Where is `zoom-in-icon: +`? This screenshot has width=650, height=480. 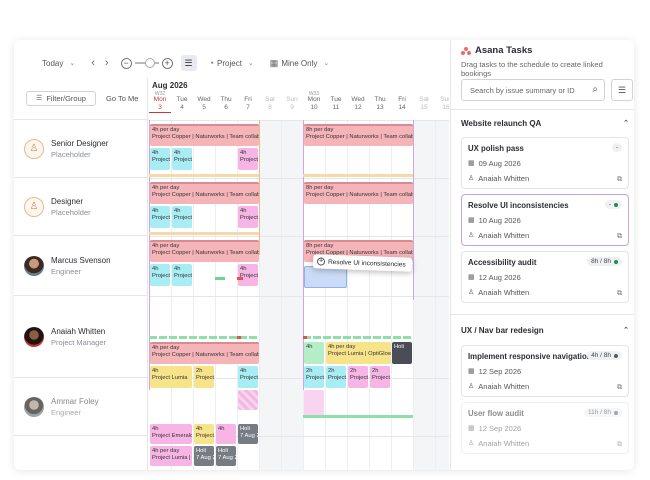
zoom-in-icon: + is located at coordinates (167, 63).